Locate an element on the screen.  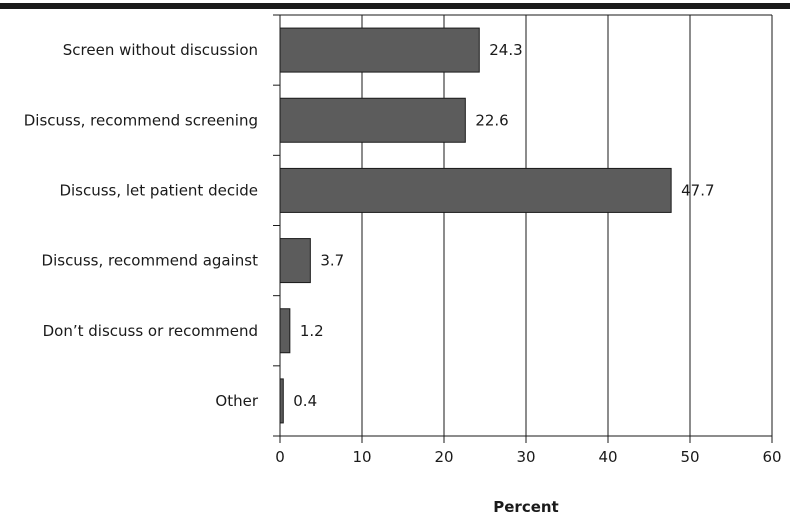
x-tick-label: 0 is located at coordinates (280, 457).